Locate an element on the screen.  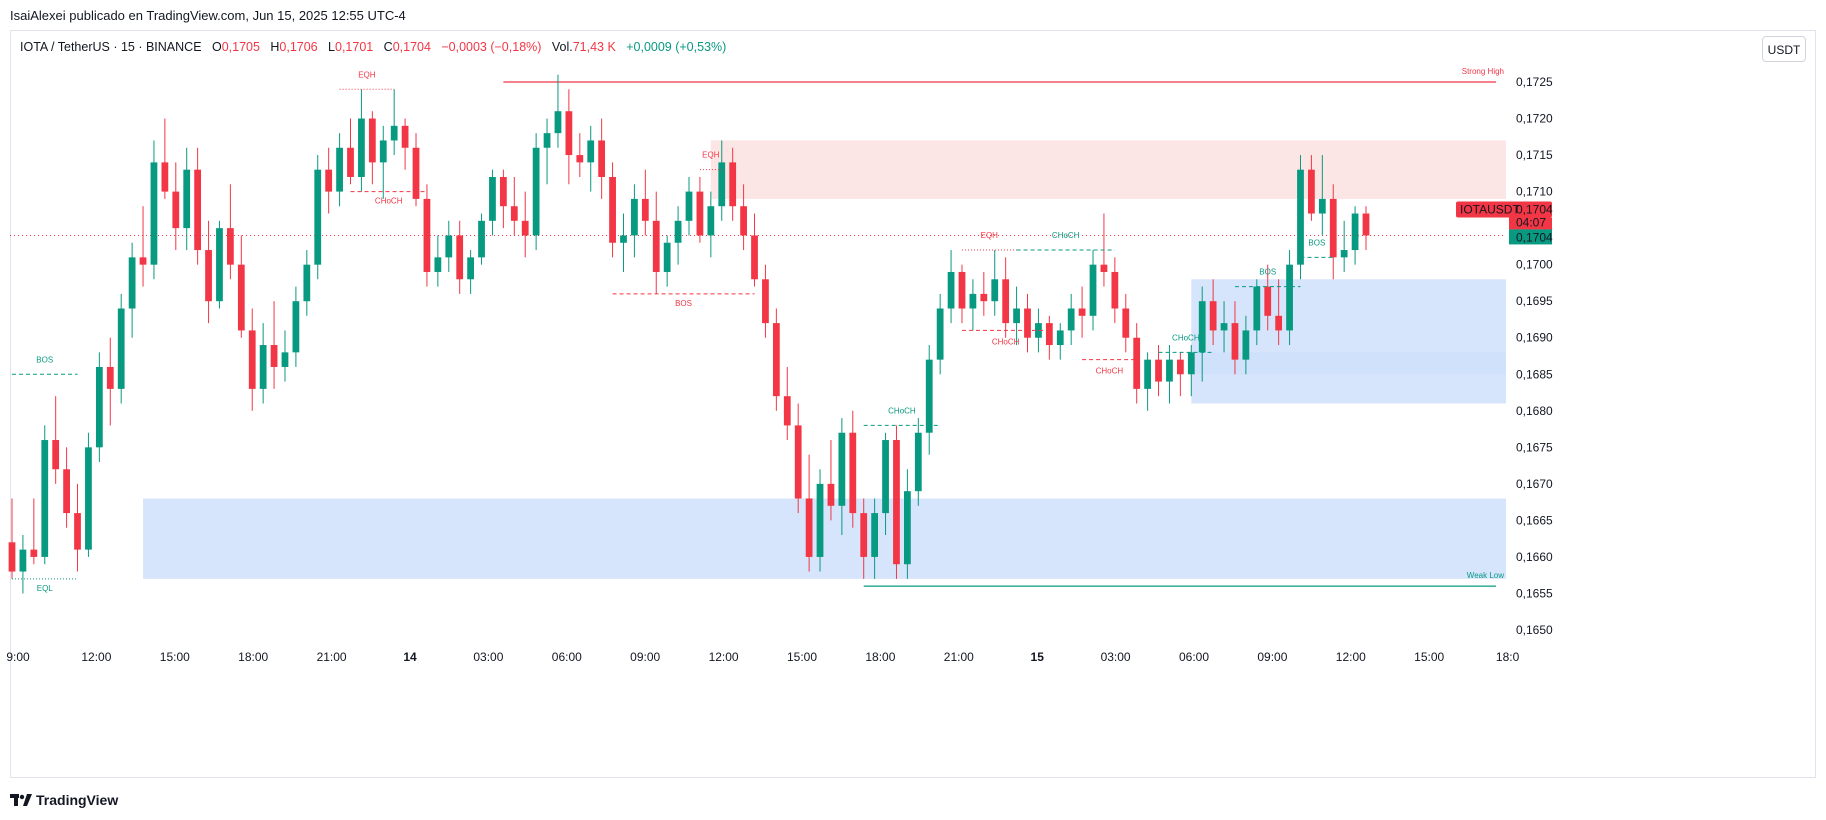
price-tick-label: 0,1685 is located at coordinates (1534, 374).